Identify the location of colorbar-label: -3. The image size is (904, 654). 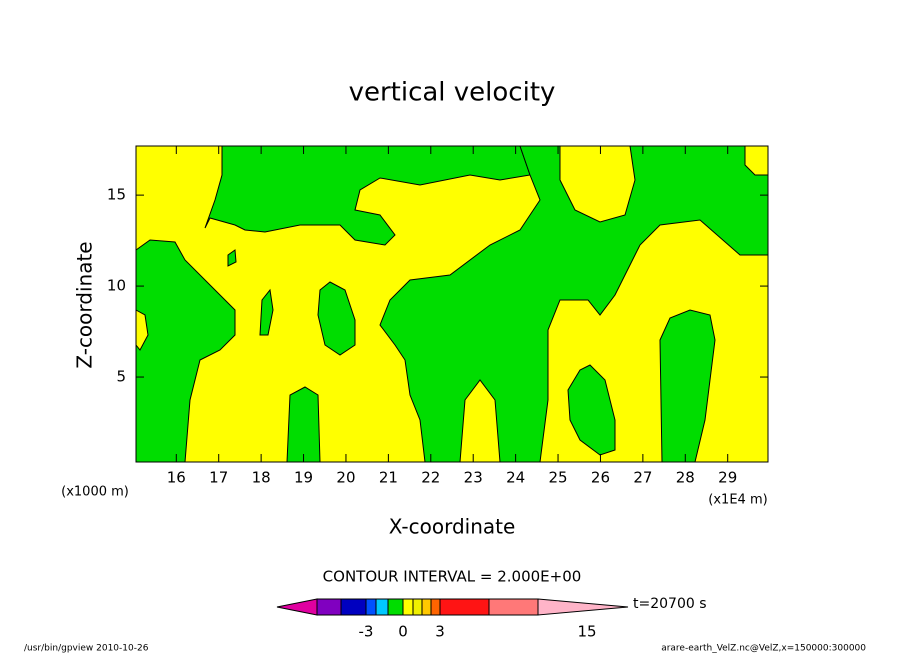
(366, 632).